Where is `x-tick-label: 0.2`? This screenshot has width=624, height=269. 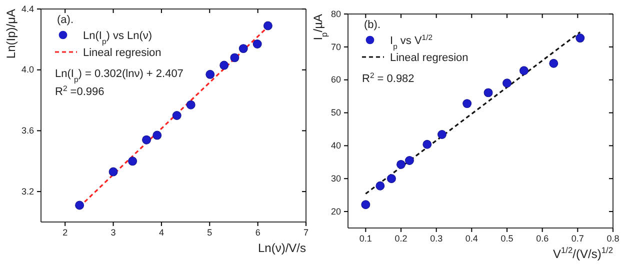
x-tick-label: 0.2 is located at coordinates (401, 238).